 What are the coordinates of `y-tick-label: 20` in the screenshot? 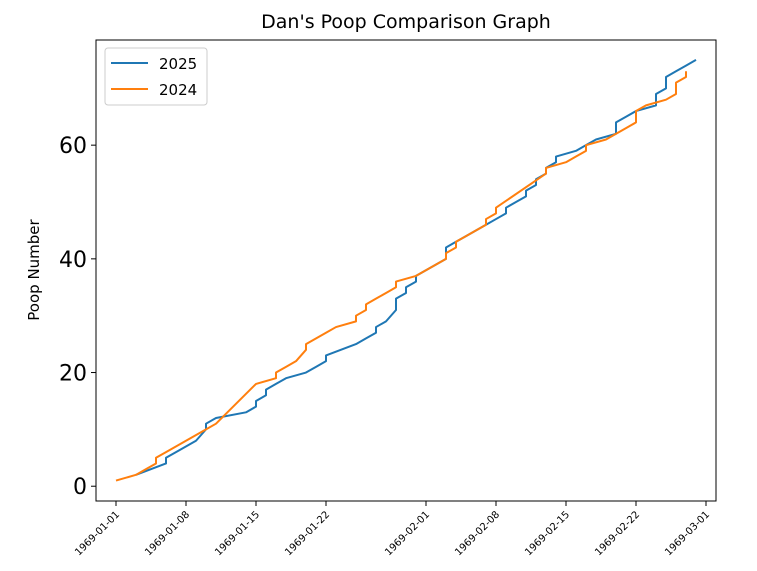 It's located at (73, 374).